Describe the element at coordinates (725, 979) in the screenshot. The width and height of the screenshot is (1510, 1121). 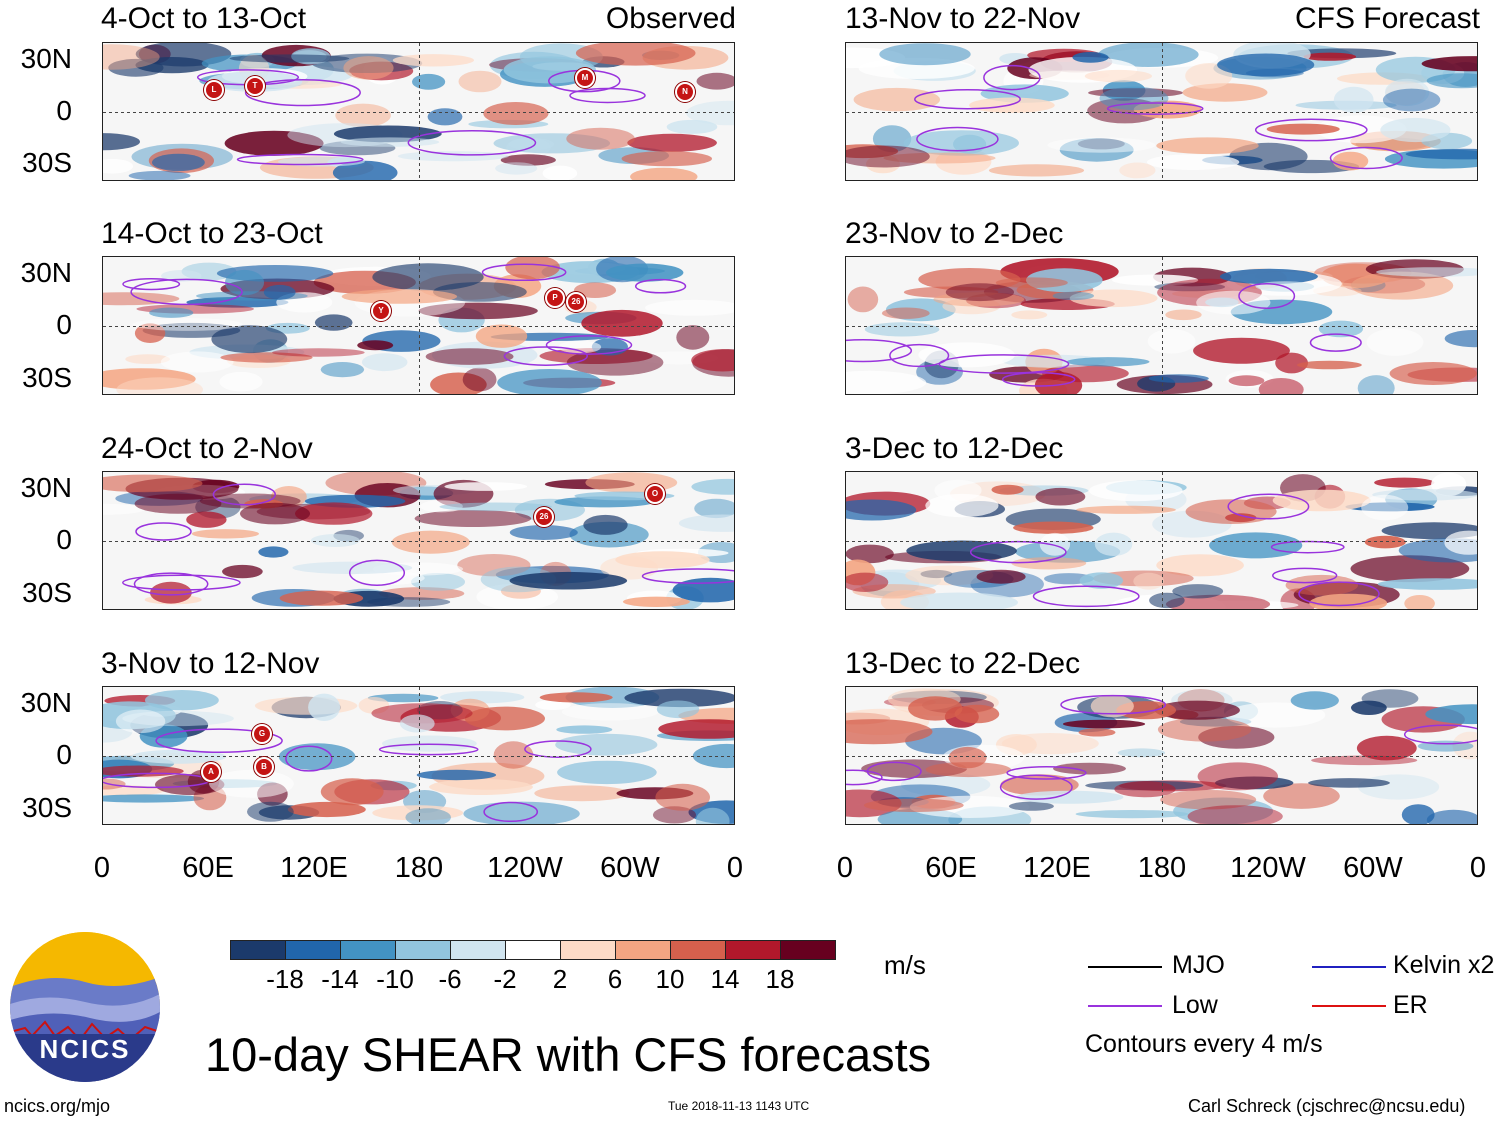
I see `colorbar-label: 14` at that location.